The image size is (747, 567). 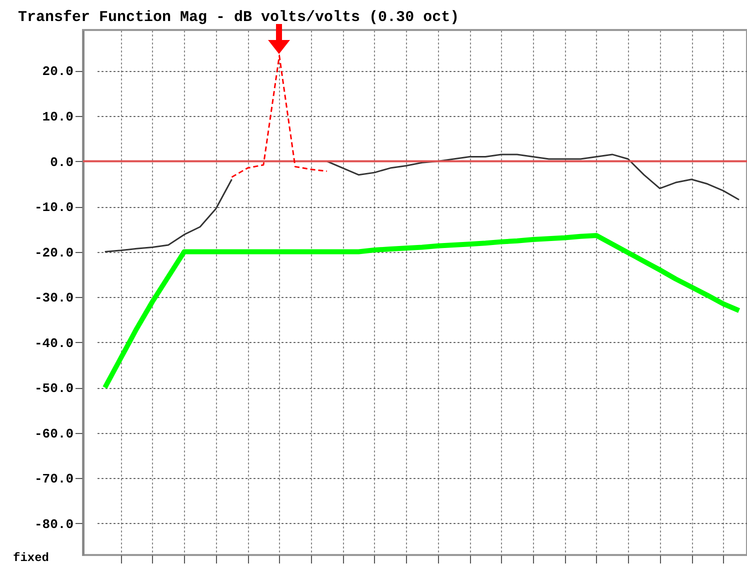 What do you see at coordinates (239, 17) in the screenshot?
I see `chart-title: Transfer Function Mag - dB volts/volts (0.30 oct)` at bounding box center [239, 17].